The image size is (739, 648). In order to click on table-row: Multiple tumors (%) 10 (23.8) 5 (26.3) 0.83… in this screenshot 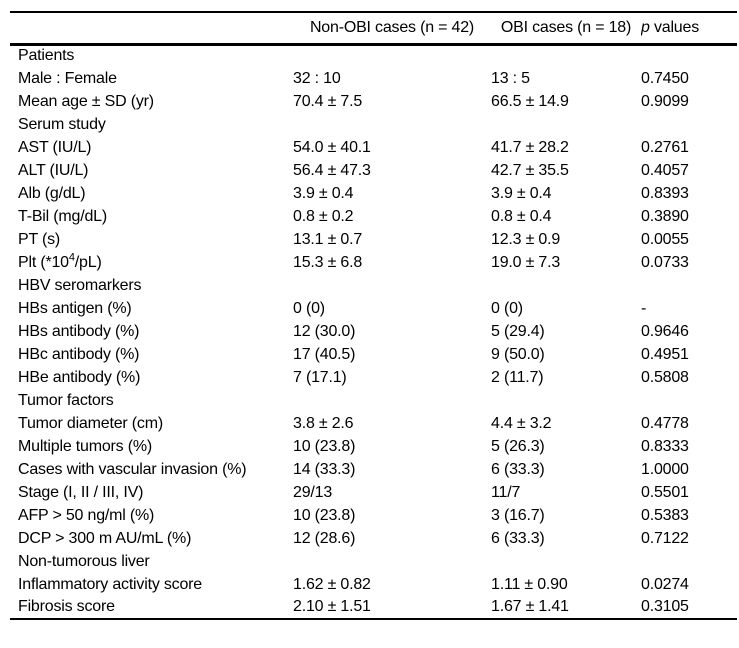, I will do `click(373, 446)`.